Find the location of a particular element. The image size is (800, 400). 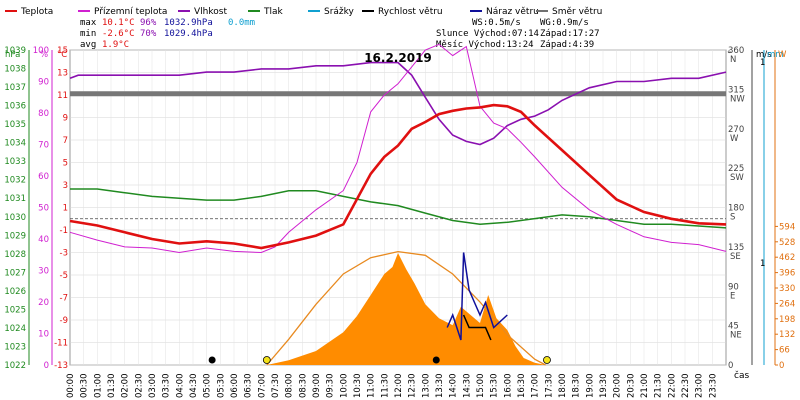

temp-tick: -7 is located at coordinates (64, 299).